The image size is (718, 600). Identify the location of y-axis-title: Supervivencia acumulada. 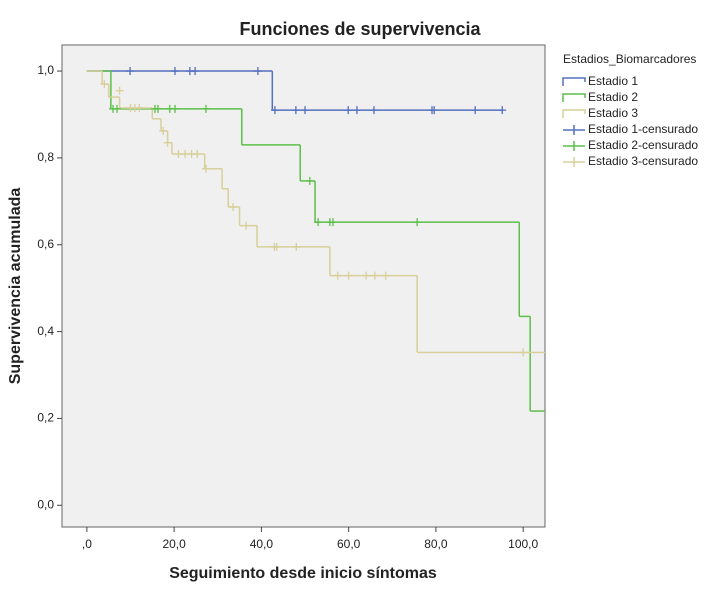
(15, 286).